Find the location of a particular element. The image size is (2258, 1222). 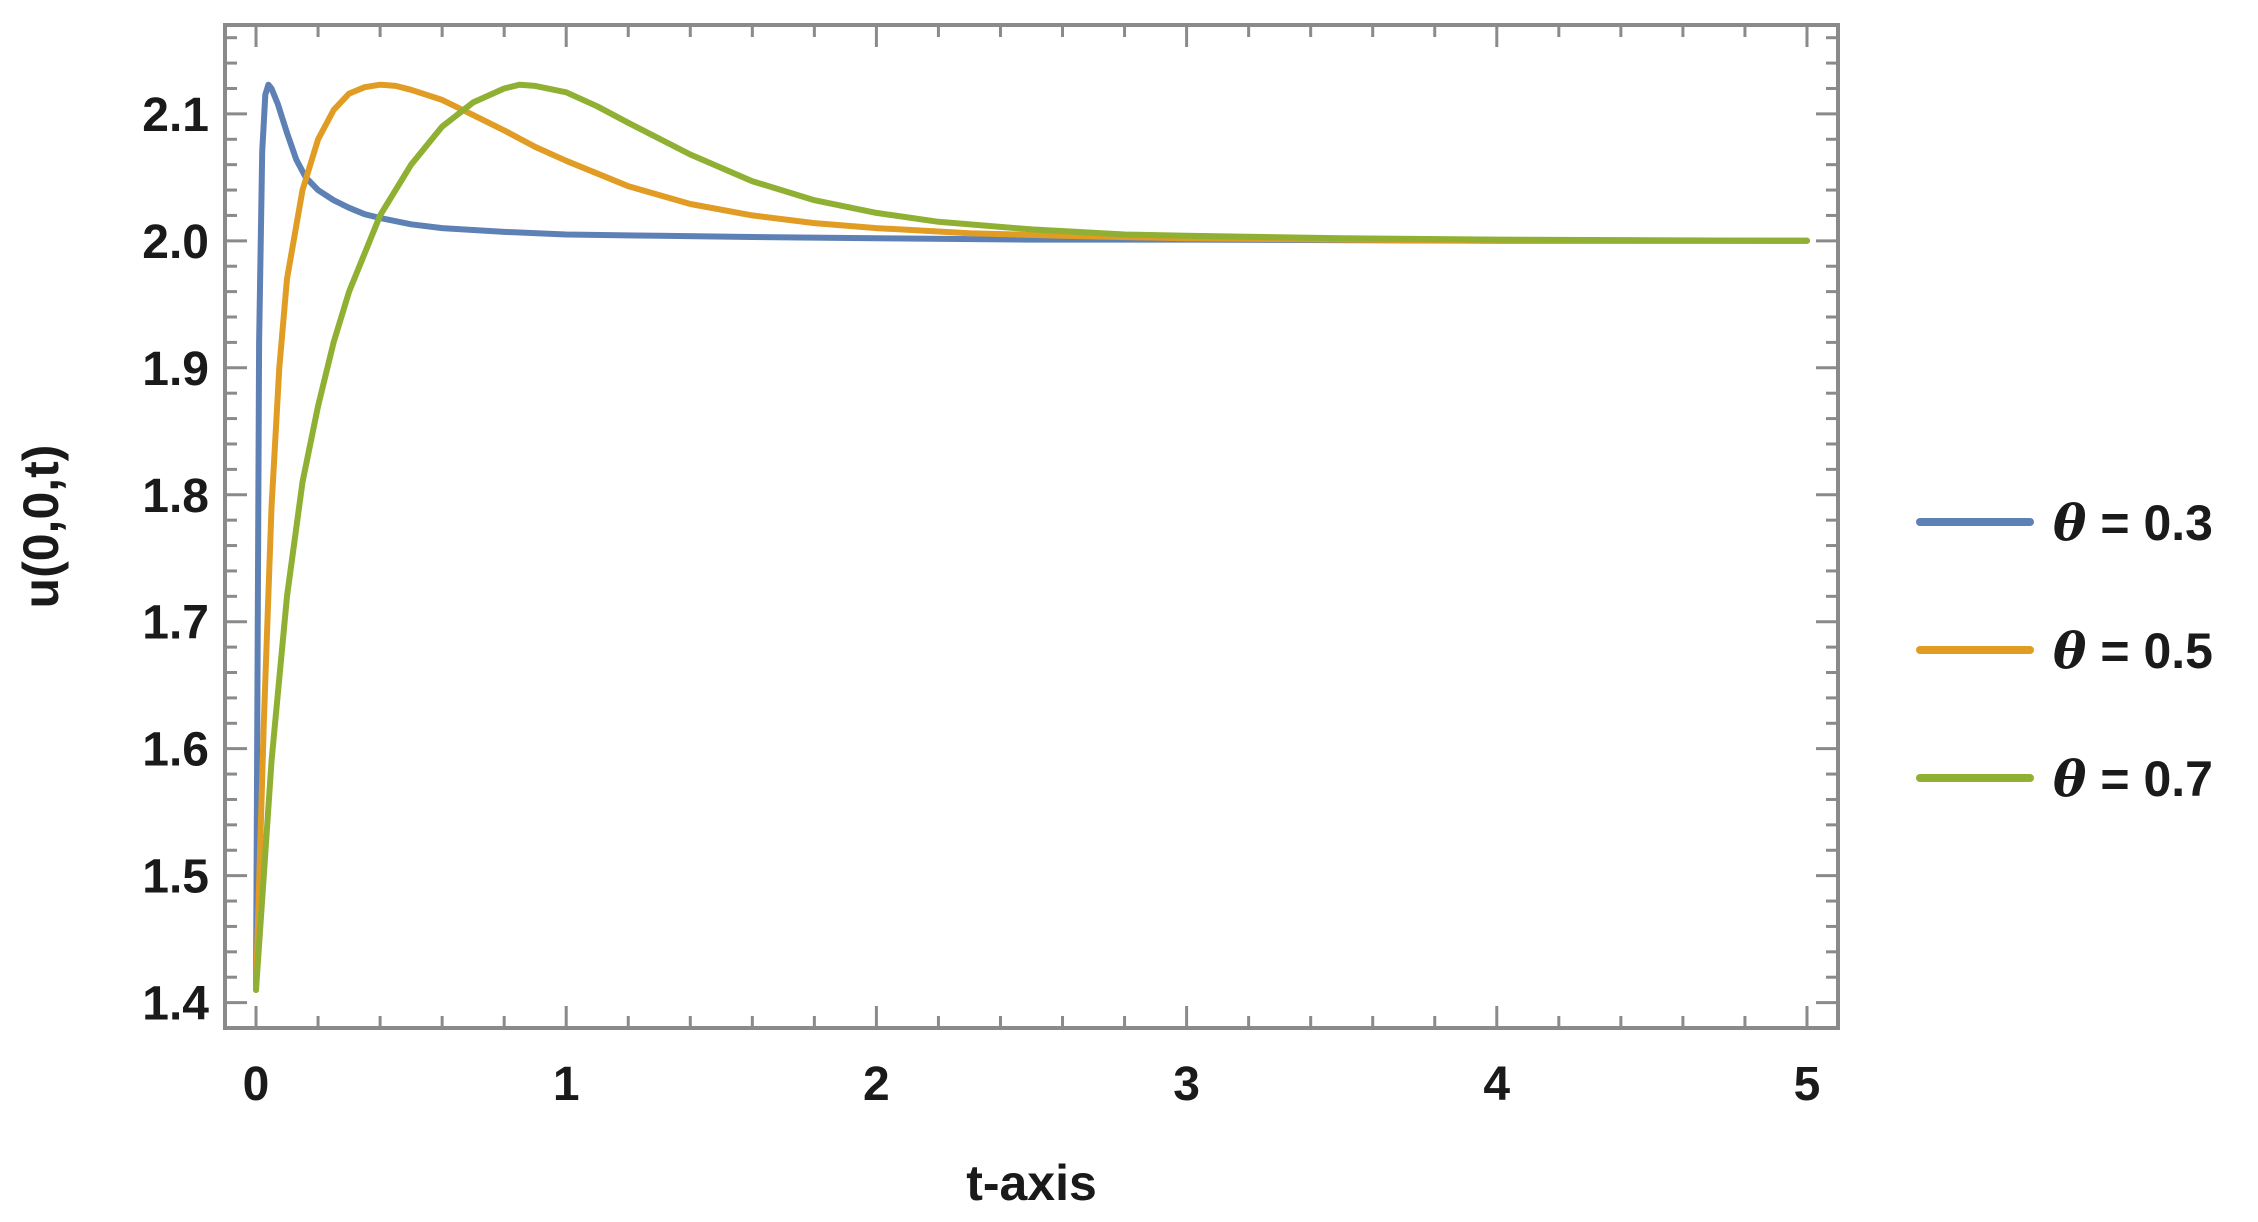

x-tick-label: 1 is located at coordinates (566, 1084).